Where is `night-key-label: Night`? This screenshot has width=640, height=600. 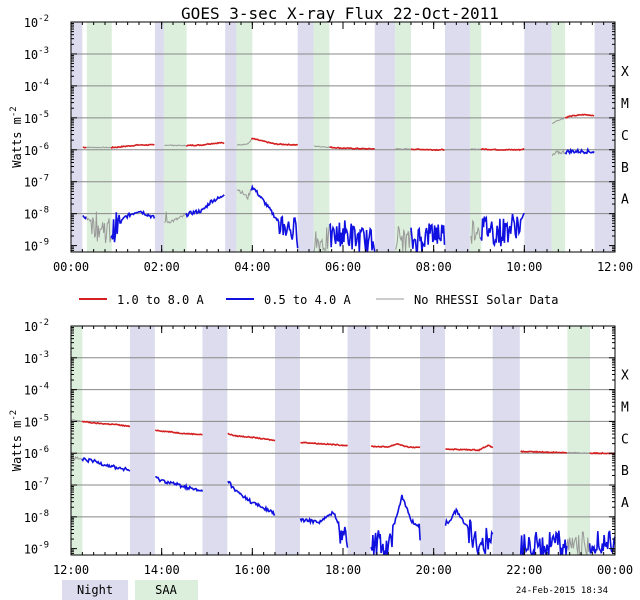
night-key-label: Night is located at coordinates (95, 590).